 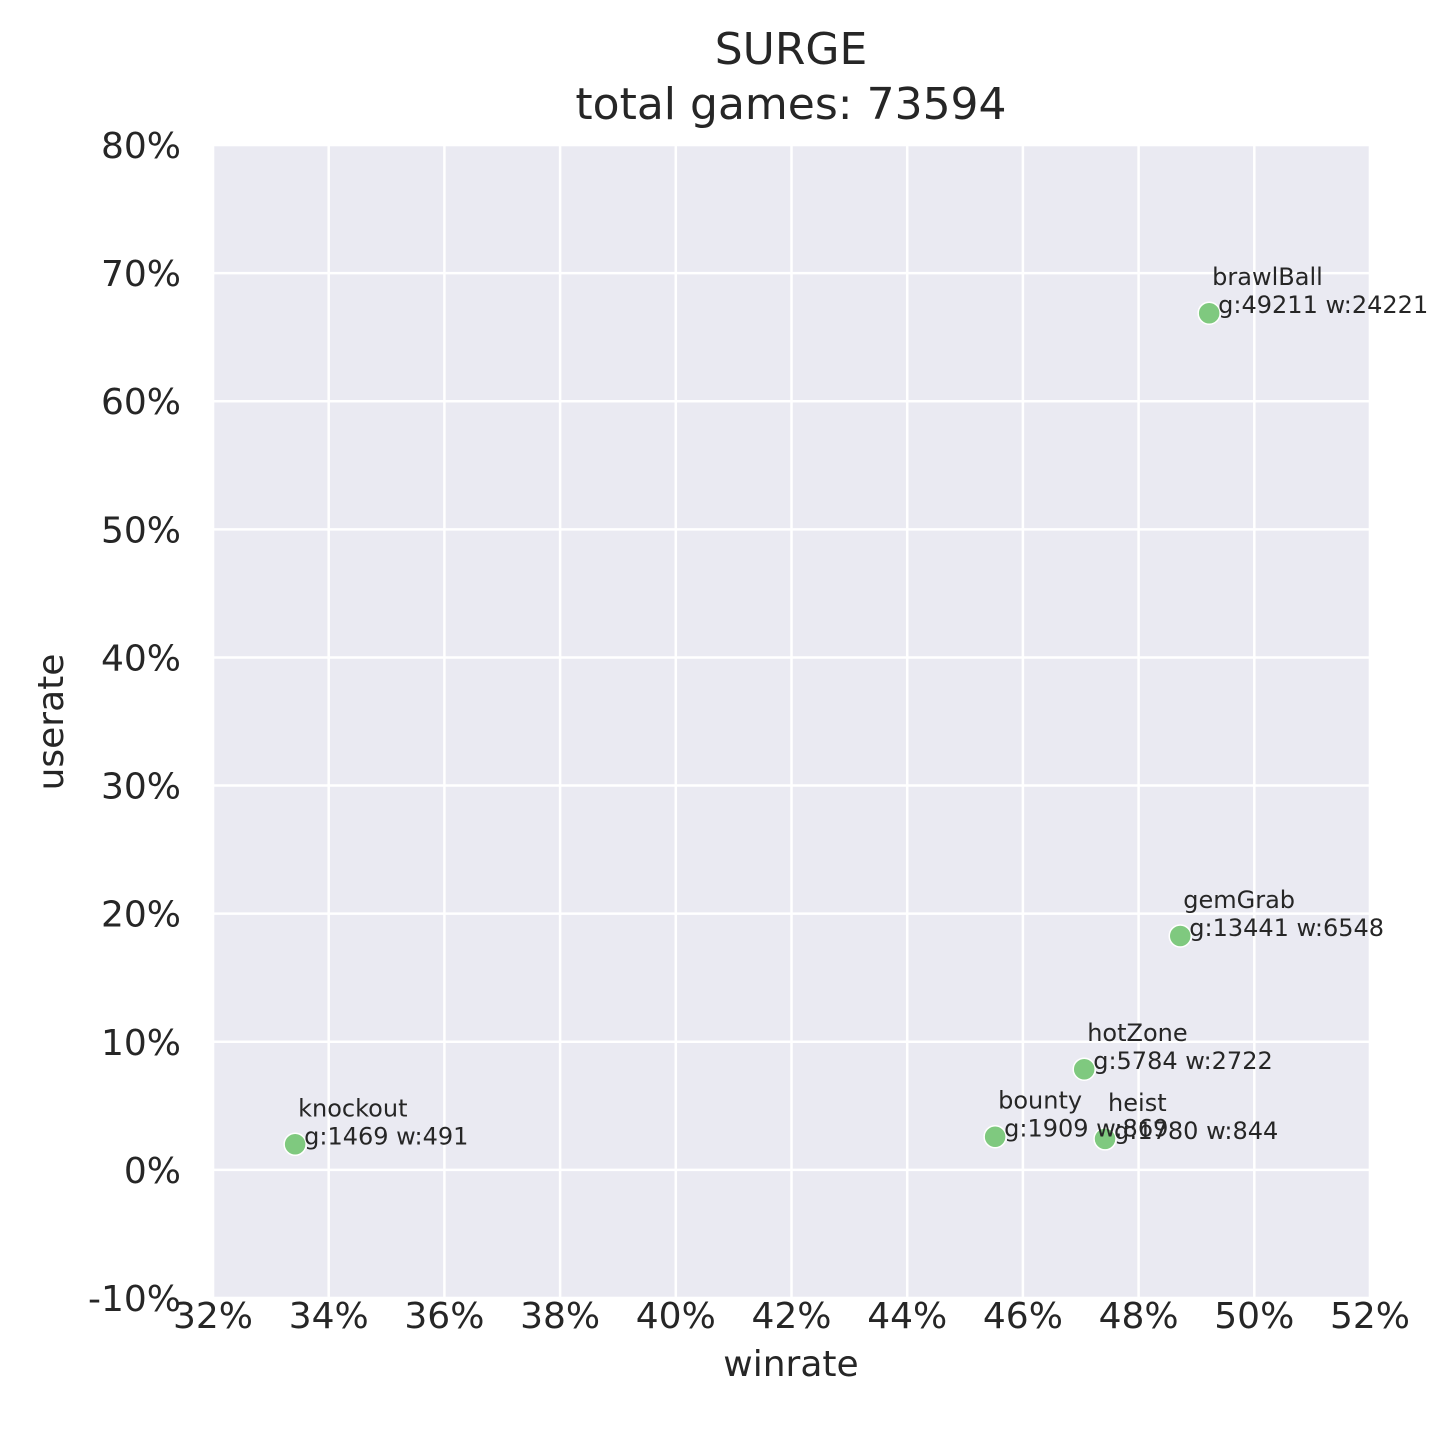 I want to click on point-stats-bounty: g:1909 w:869, so click(x=1086, y=1129).